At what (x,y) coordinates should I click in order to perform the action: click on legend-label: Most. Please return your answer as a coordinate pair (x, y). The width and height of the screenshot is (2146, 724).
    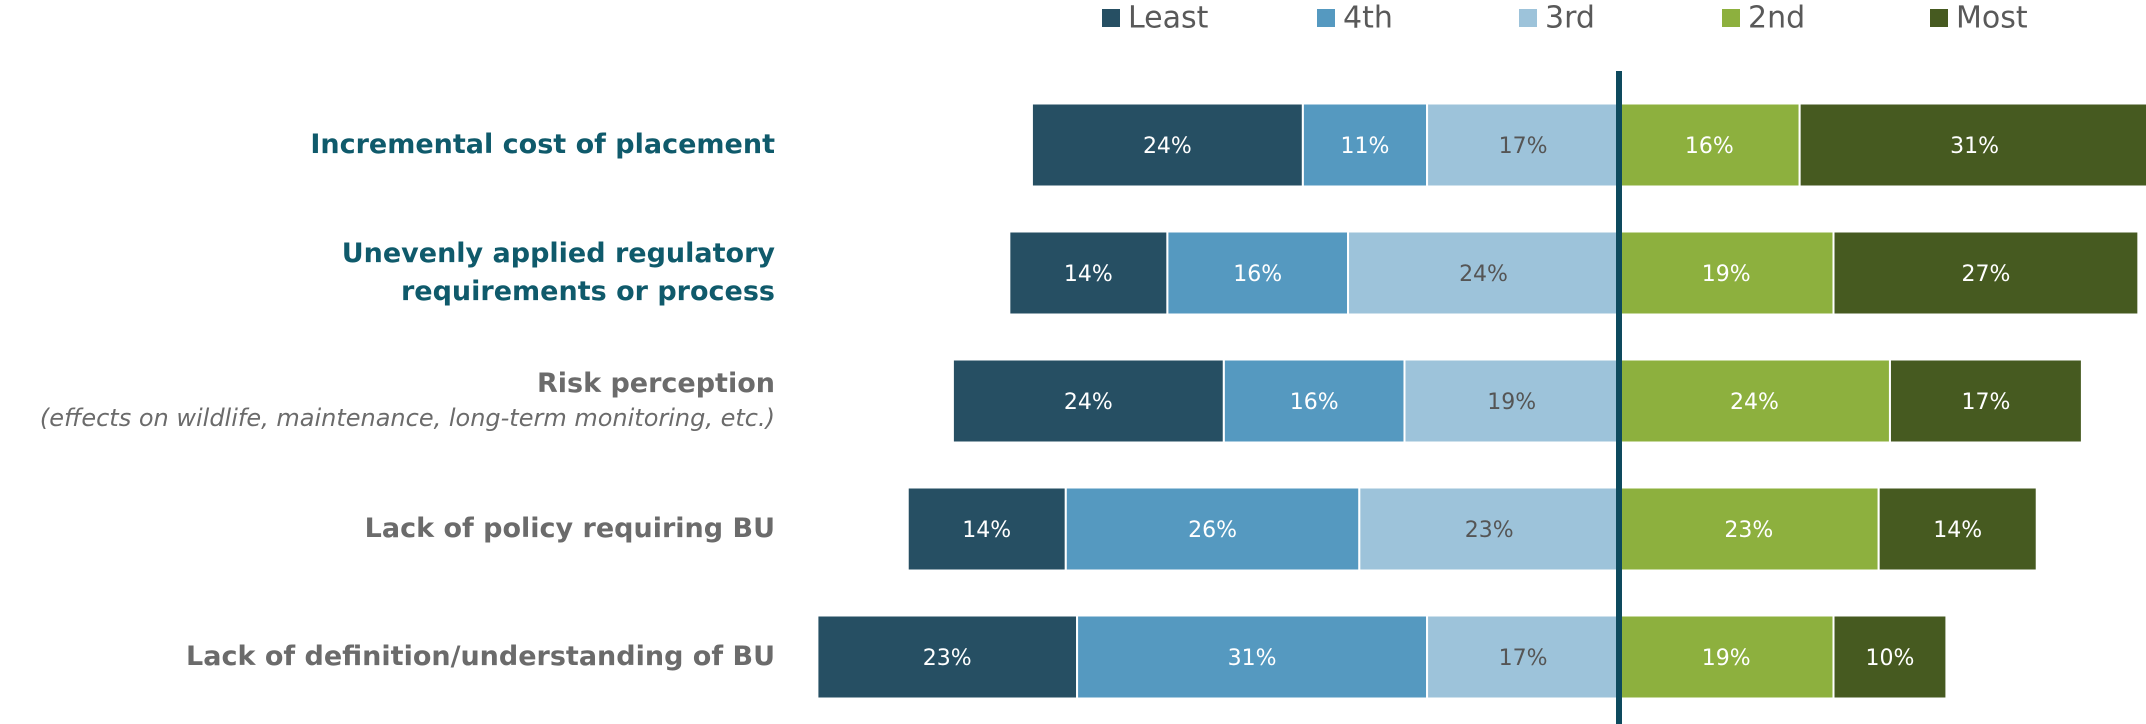
    Looking at the image, I should click on (1992, 18).